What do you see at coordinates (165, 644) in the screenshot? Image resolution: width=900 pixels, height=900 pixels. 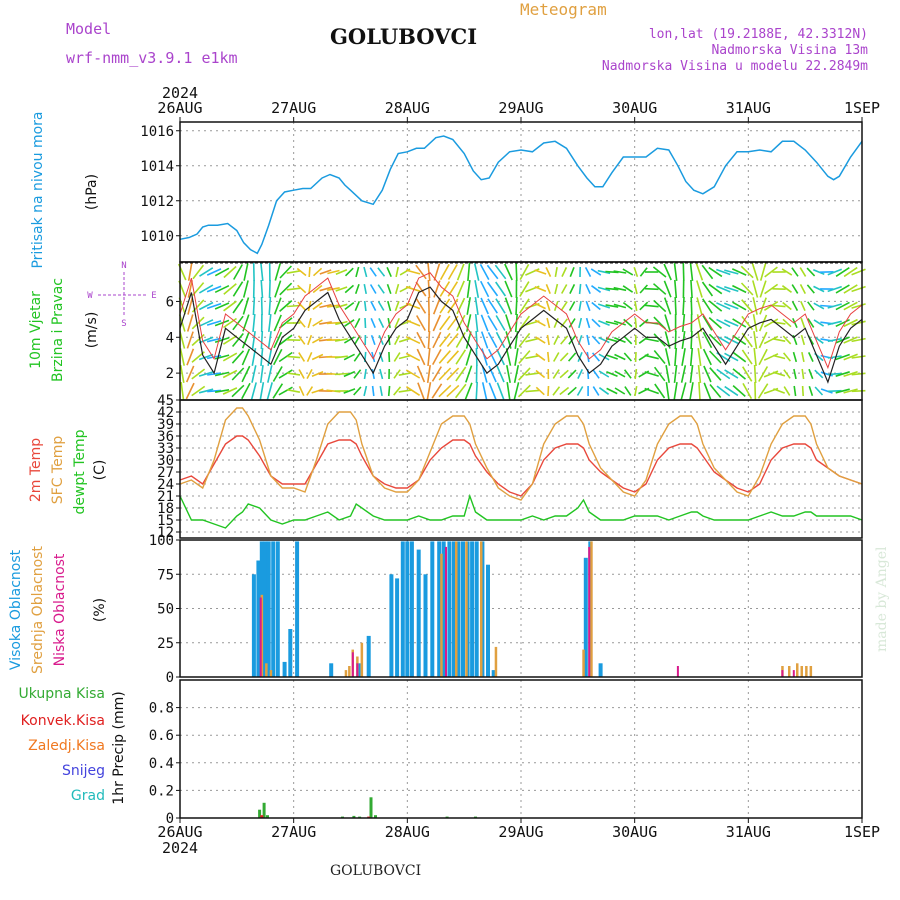 I see `y-tick-label: 25` at bounding box center [165, 644].